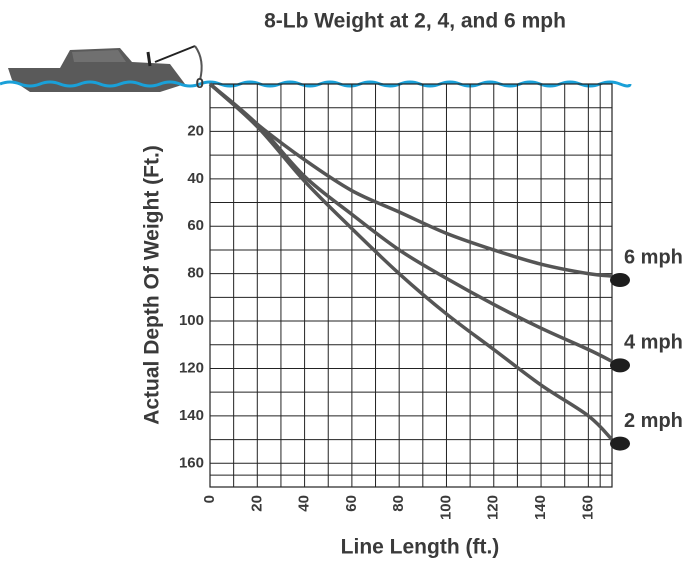  What do you see at coordinates (209, 499) in the screenshot?
I see `x-tick-label: 0` at bounding box center [209, 499].